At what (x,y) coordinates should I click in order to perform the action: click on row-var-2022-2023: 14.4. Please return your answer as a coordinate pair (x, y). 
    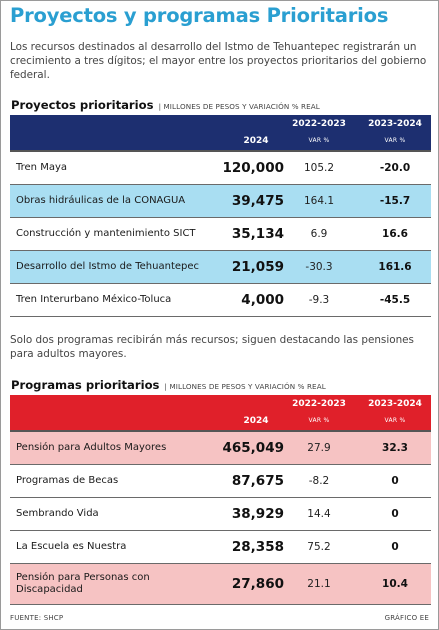
    Looking at the image, I should click on (319, 514).